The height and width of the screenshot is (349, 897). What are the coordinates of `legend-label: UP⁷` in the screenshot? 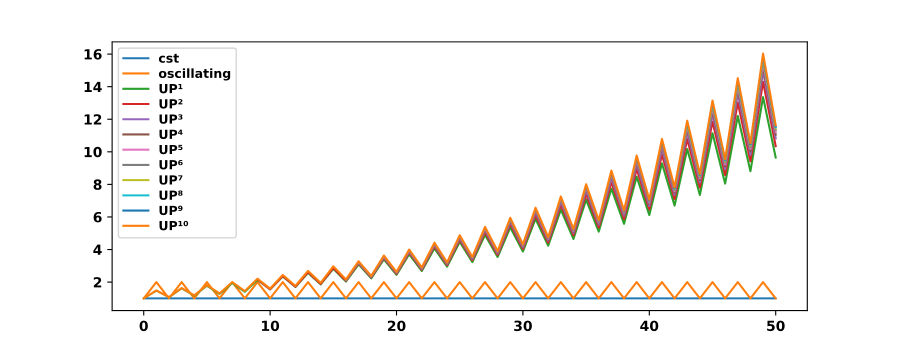 It's located at (171, 180).